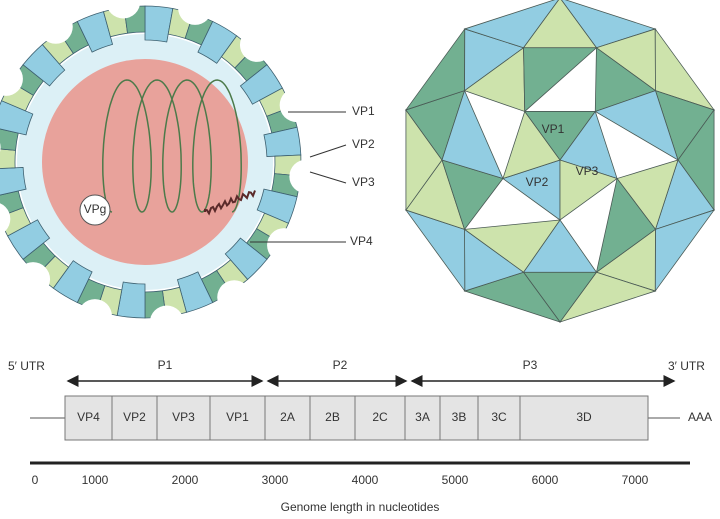 The width and height of the screenshot is (720, 519). I want to click on vpg-label: VPg, so click(95, 209).